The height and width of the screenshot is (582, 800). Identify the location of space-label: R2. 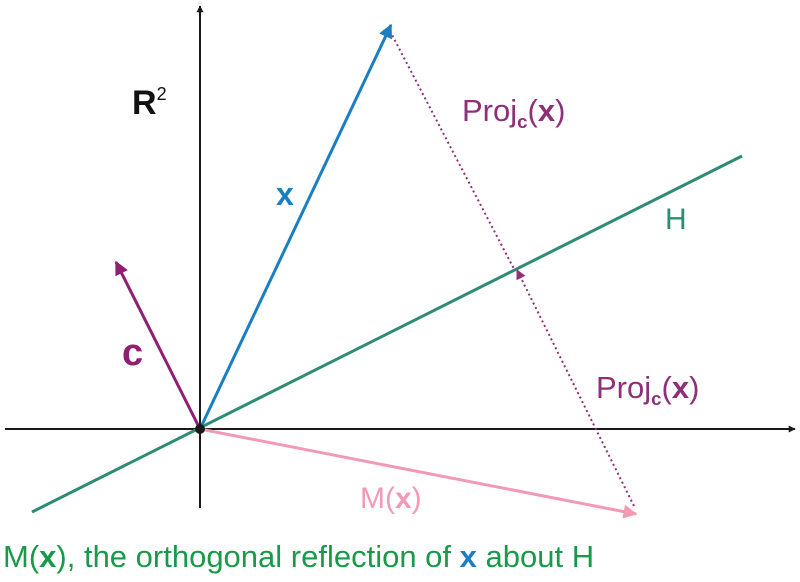
(149, 103).